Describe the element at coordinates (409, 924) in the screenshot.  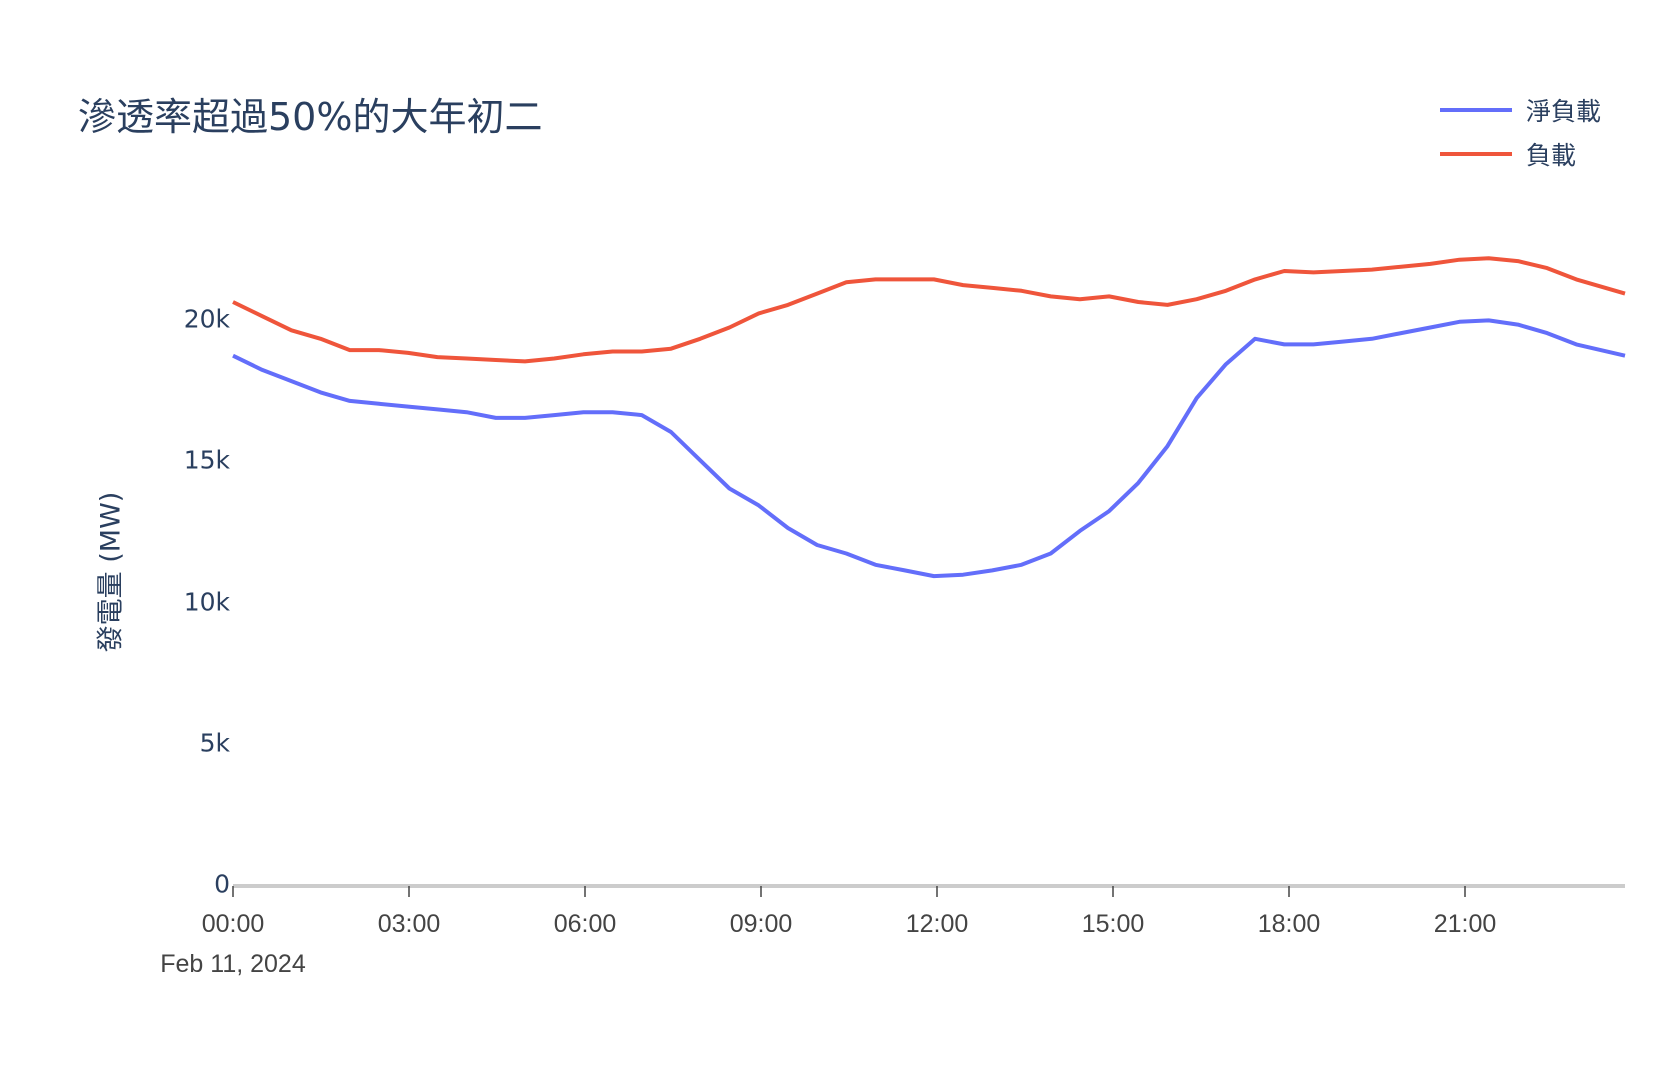
I see `x-tick-label: 03:00` at that location.